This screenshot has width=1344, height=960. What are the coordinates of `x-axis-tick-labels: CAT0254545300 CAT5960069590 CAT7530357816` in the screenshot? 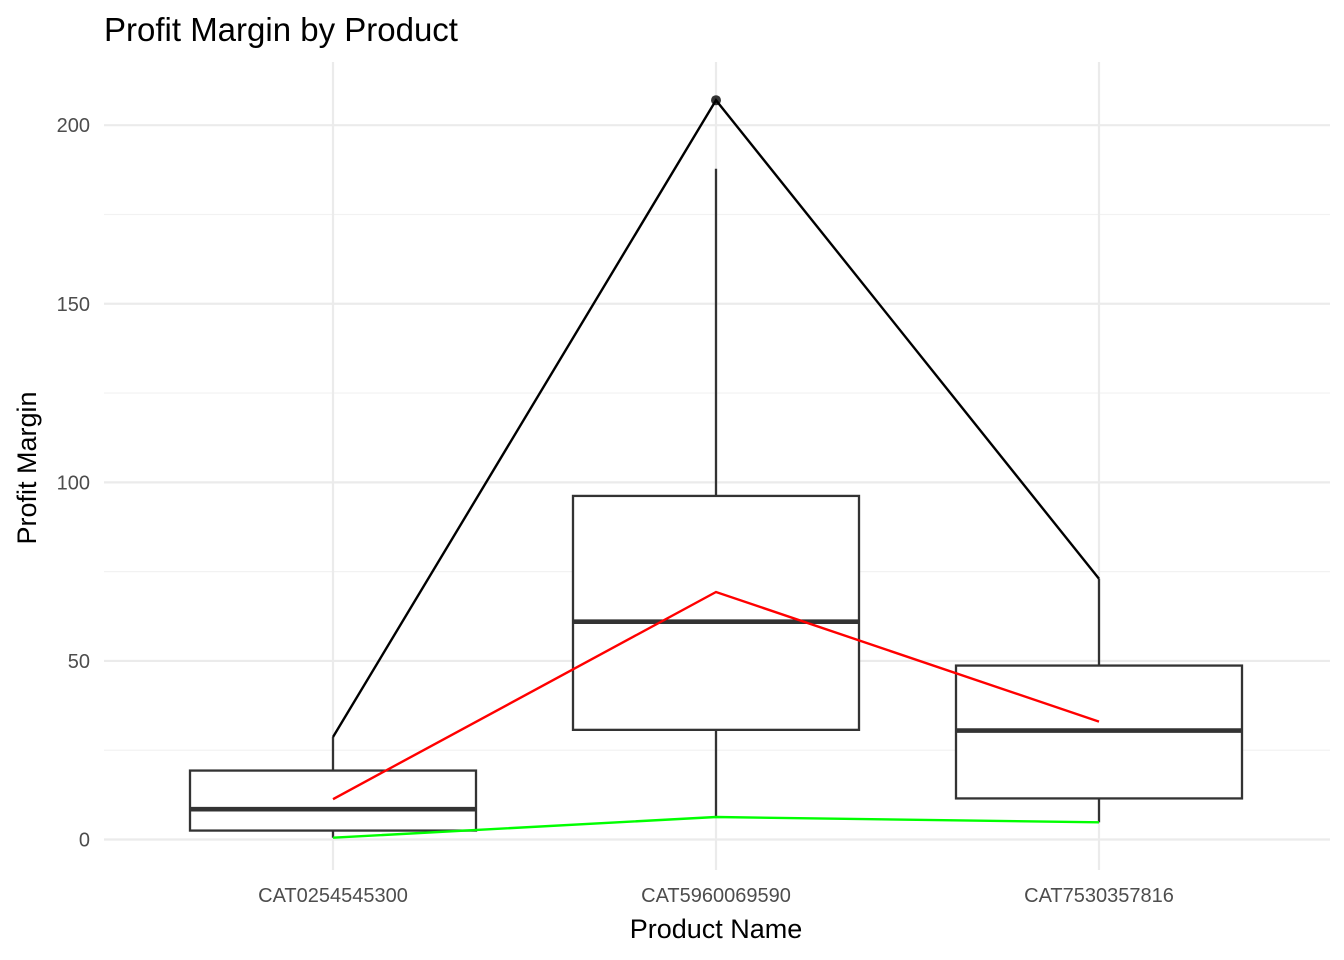 It's located at (716, 896).